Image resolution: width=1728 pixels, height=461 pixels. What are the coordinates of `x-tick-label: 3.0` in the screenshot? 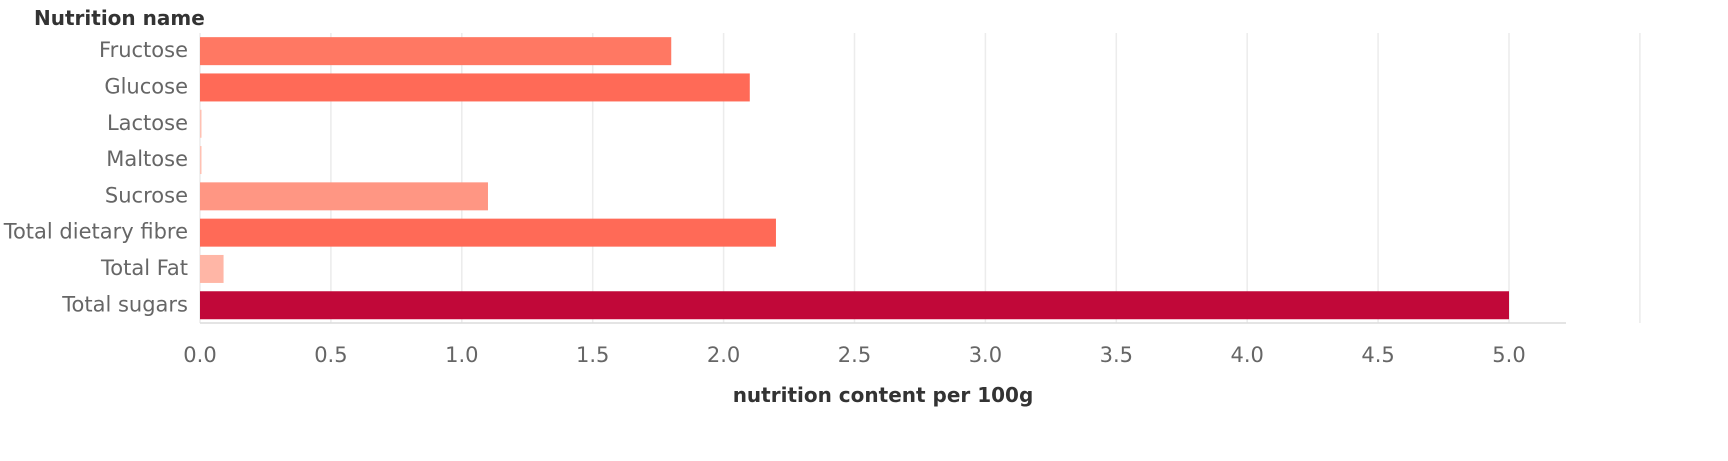 It's located at (985, 355).